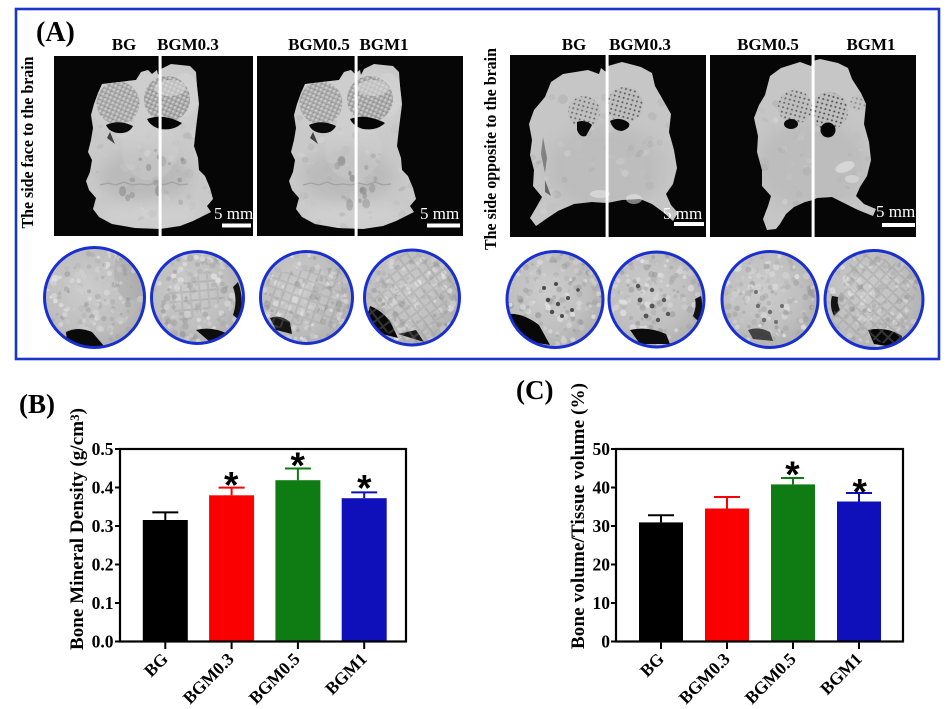 This screenshot has height=709, width=948. Describe the element at coordinates (534, 390) in the screenshot. I see `svg-text: (C)` at that location.